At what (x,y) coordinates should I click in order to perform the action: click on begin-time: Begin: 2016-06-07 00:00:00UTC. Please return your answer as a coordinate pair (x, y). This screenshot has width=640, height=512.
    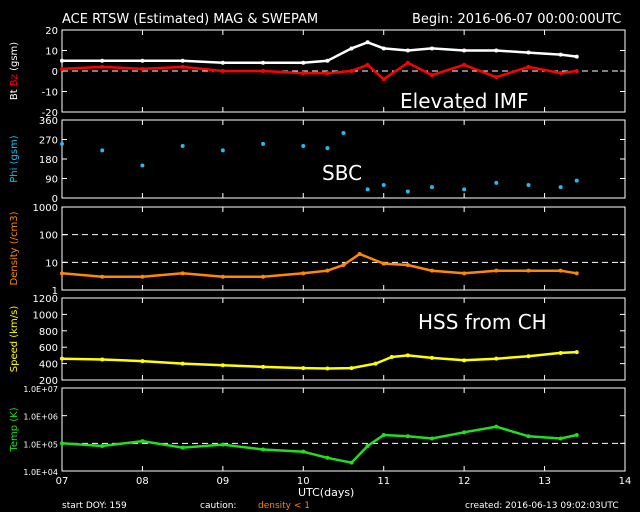
    Looking at the image, I should click on (516, 19).